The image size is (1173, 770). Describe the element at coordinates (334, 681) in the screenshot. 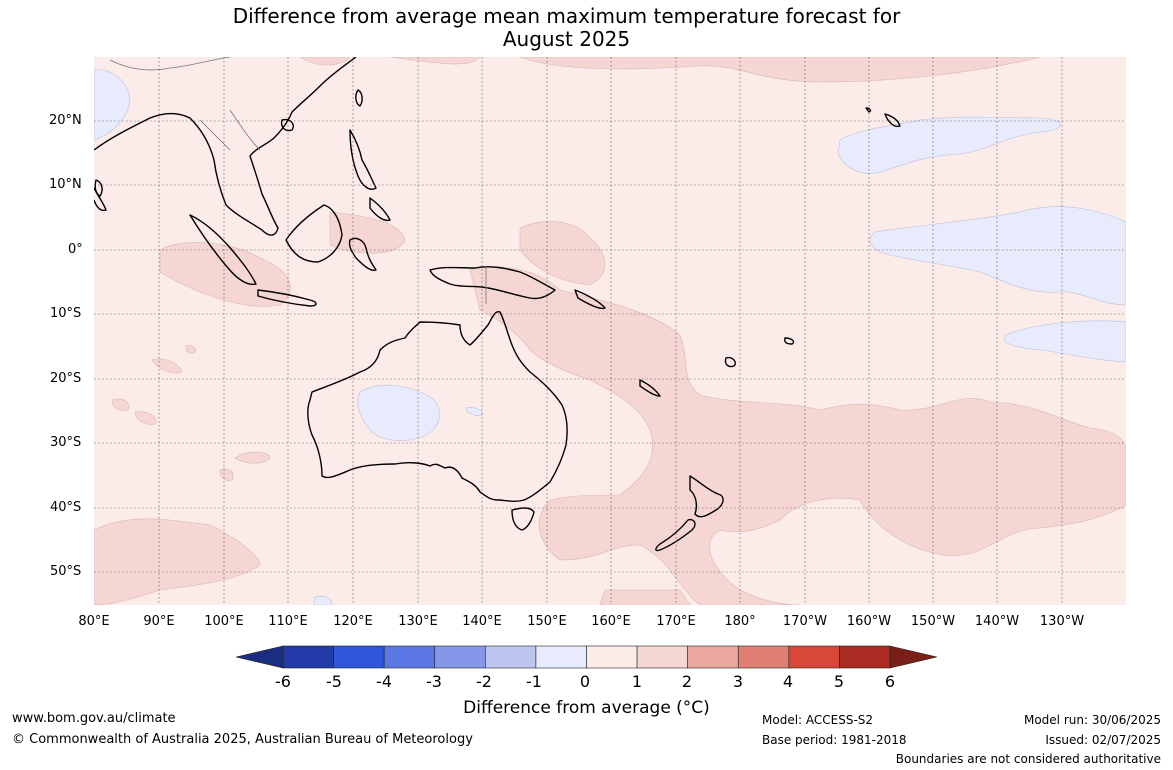

I see `colorbar-tick: -5` at that location.